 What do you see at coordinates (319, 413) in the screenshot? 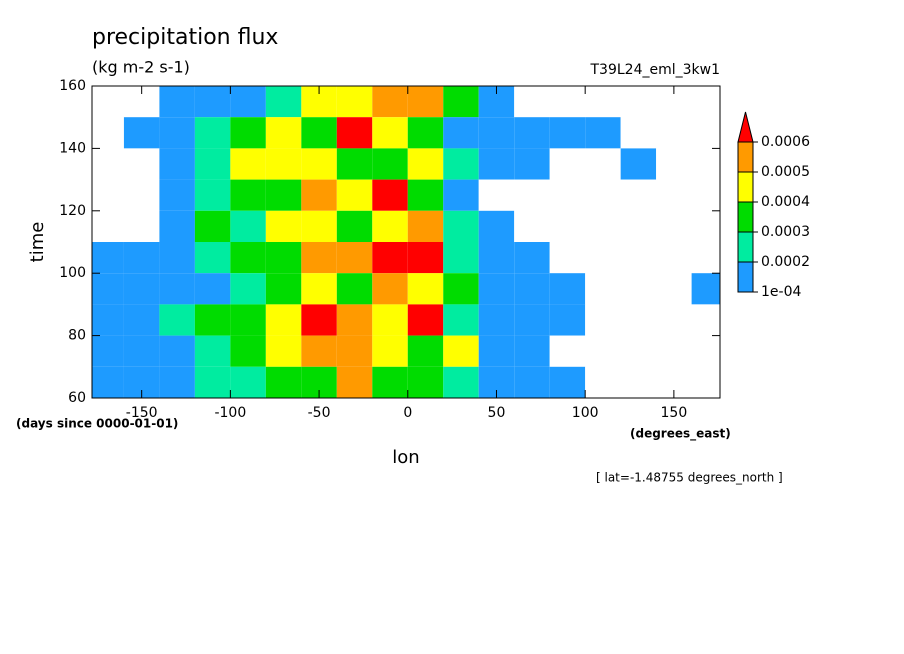
I see `x-tick-label: -50` at bounding box center [319, 413].